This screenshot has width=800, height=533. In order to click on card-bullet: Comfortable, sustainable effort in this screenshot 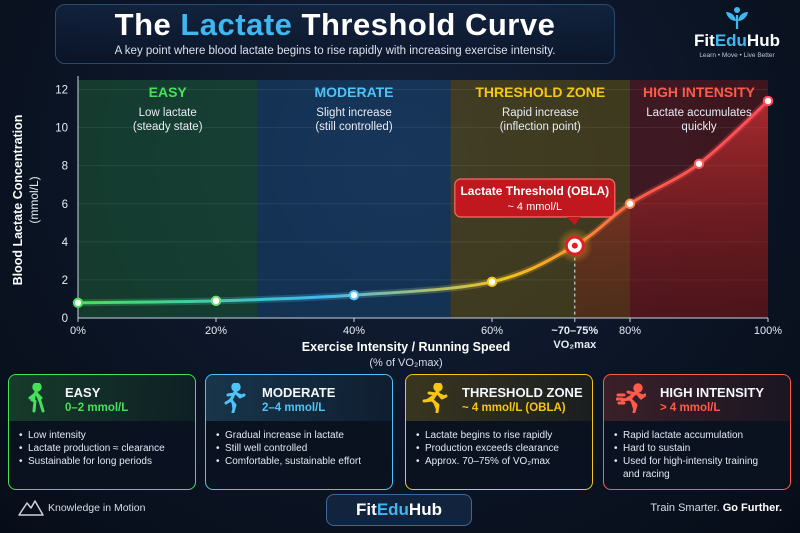, I will do `click(301, 461)`.